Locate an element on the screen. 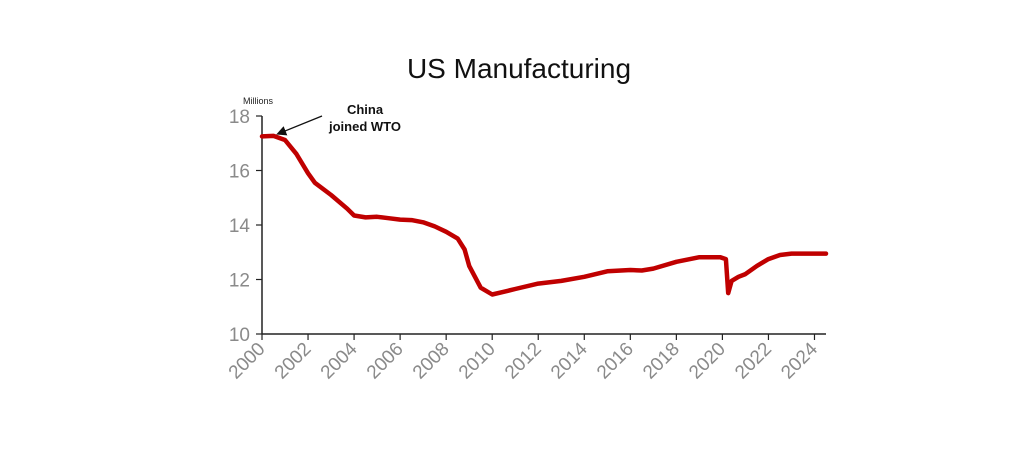 The image size is (1024, 449). y-axis-unit-label: Millions is located at coordinates (258, 101).